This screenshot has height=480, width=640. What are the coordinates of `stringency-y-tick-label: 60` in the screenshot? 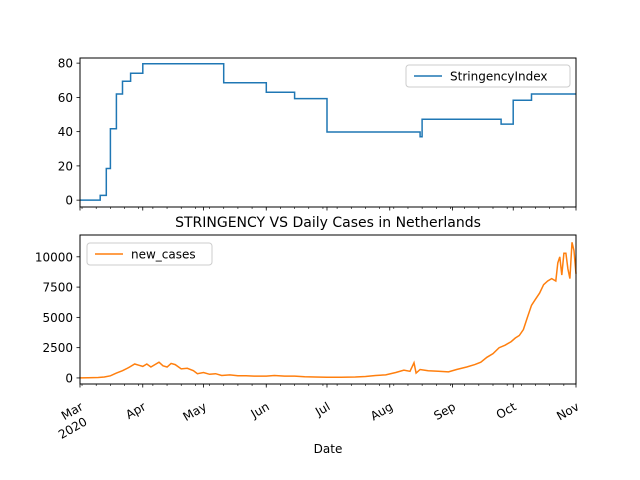 It's located at (65, 98).